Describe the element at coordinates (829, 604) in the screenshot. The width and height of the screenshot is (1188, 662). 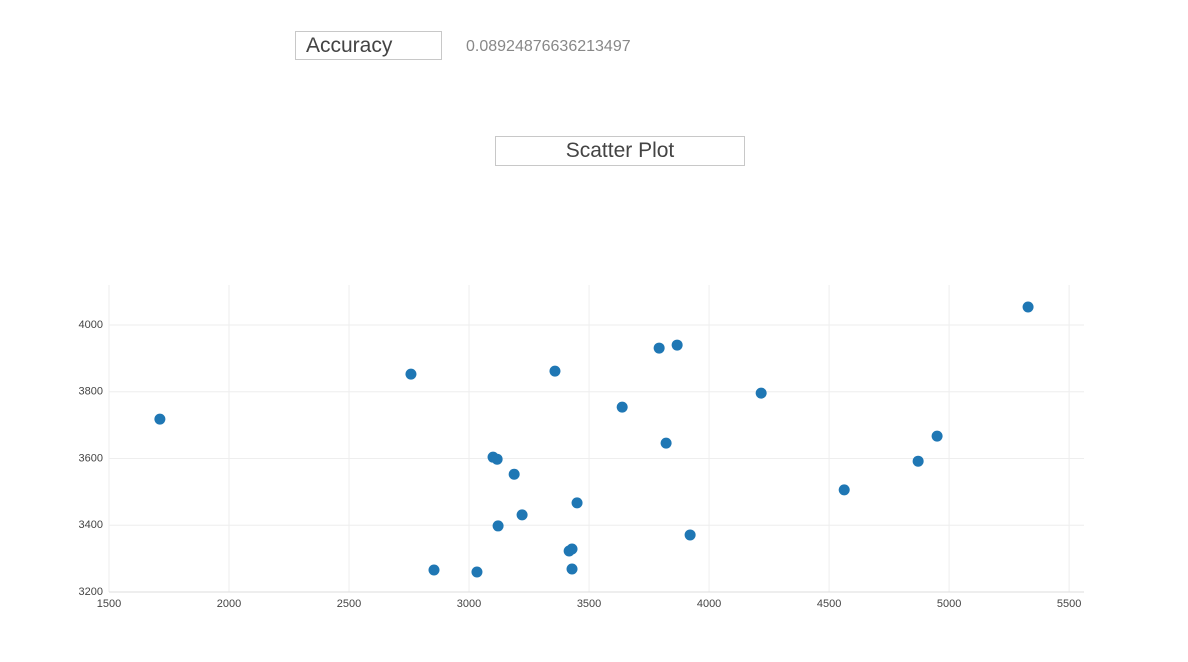
I see `x-tick-label: 4500` at that location.